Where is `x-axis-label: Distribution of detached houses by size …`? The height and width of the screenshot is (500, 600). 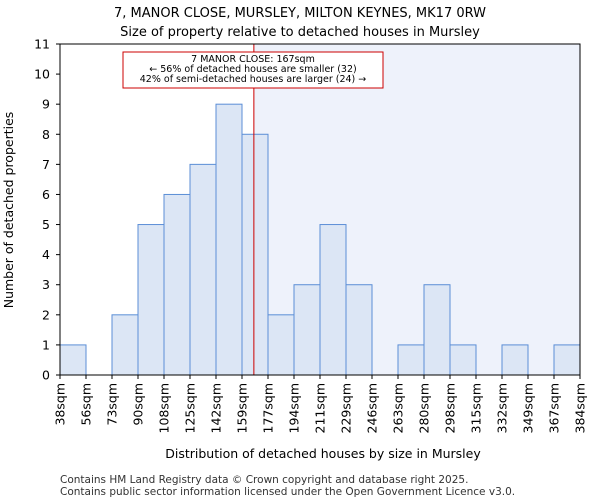 x-axis-label: Distribution of detached houses by size … is located at coordinates (323, 453).